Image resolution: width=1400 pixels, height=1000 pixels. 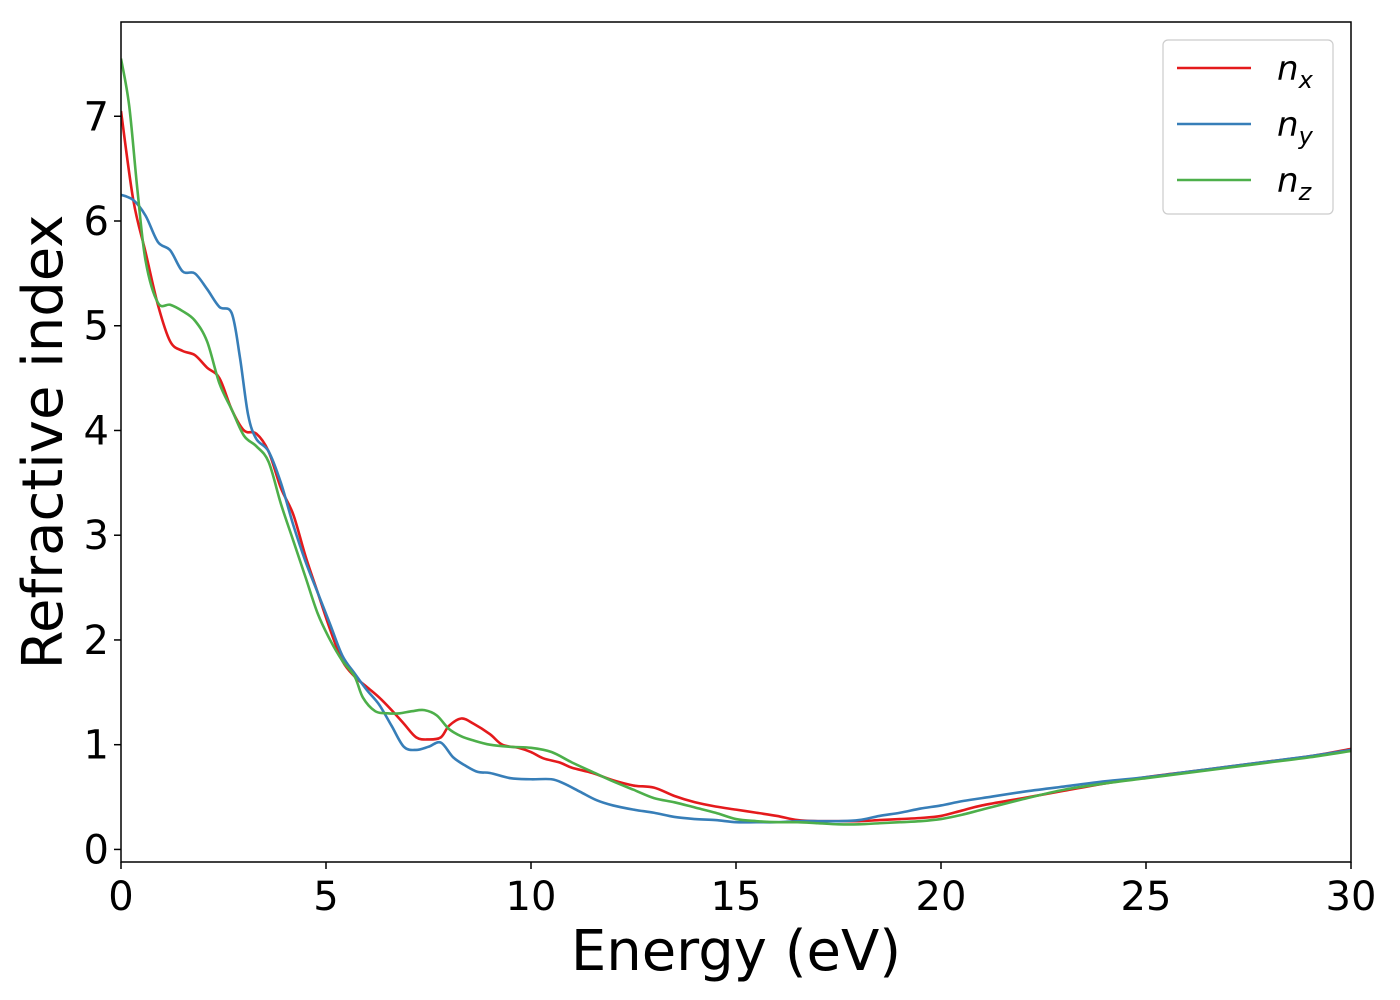 I want to click on y-tick-label: 2, so click(x=96, y=641).